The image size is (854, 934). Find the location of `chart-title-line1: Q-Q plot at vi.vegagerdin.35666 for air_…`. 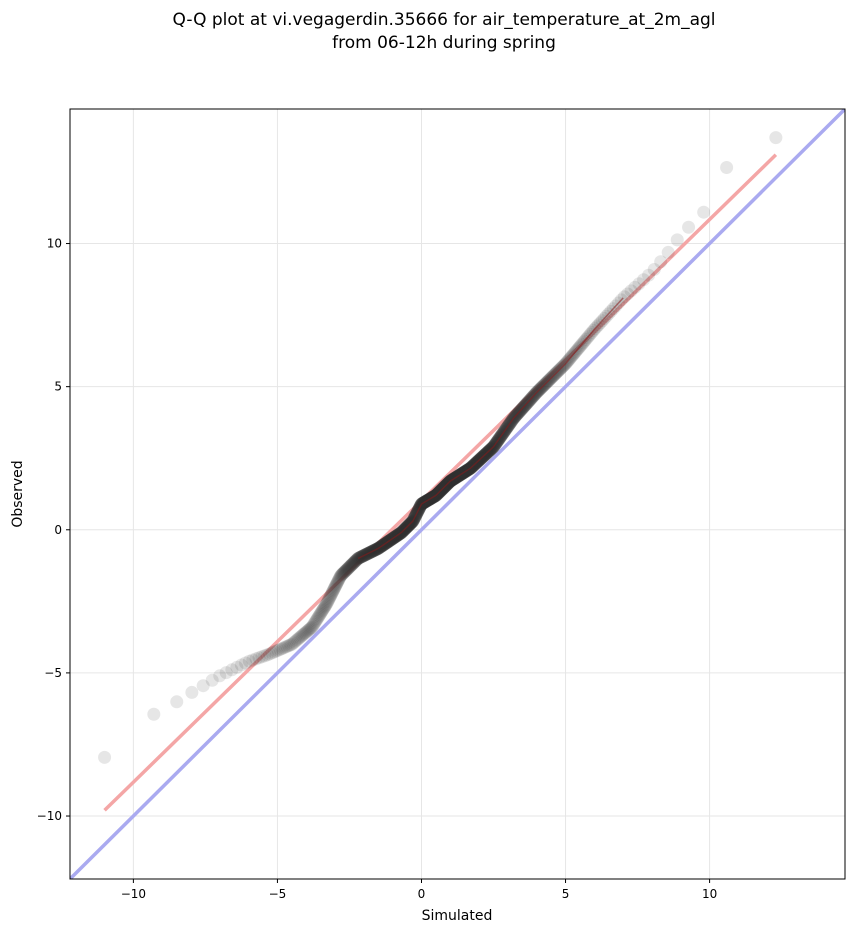

chart-title-line1: Q-Q plot at vi.vegagerdin.35666 for air_… is located at coordinates (443, 20).